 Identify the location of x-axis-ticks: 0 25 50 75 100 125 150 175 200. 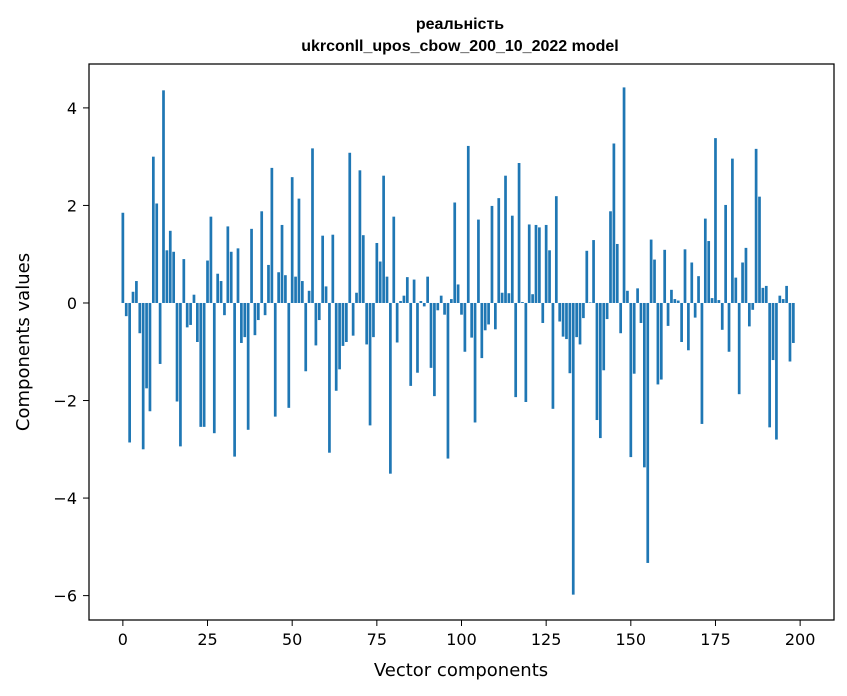
(467, 634).